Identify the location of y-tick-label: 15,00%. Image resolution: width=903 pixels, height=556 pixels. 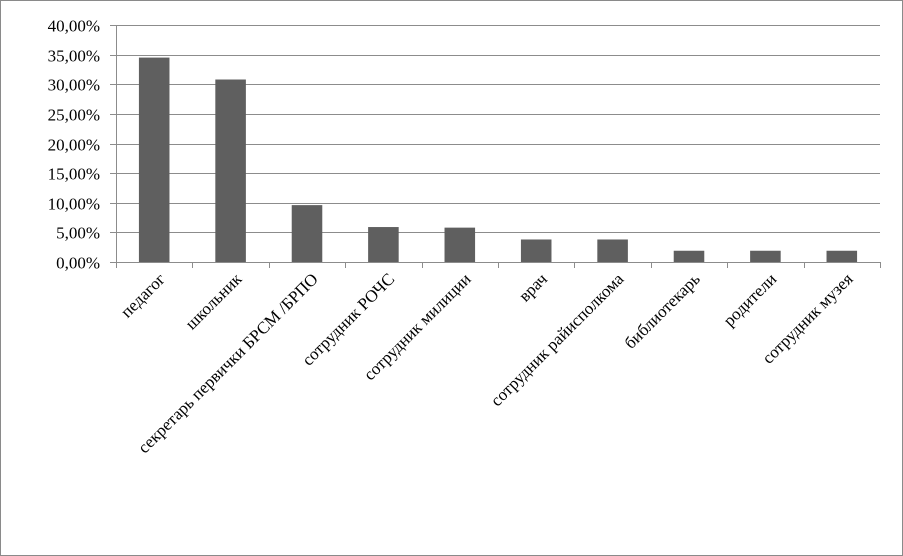
(74, 174).